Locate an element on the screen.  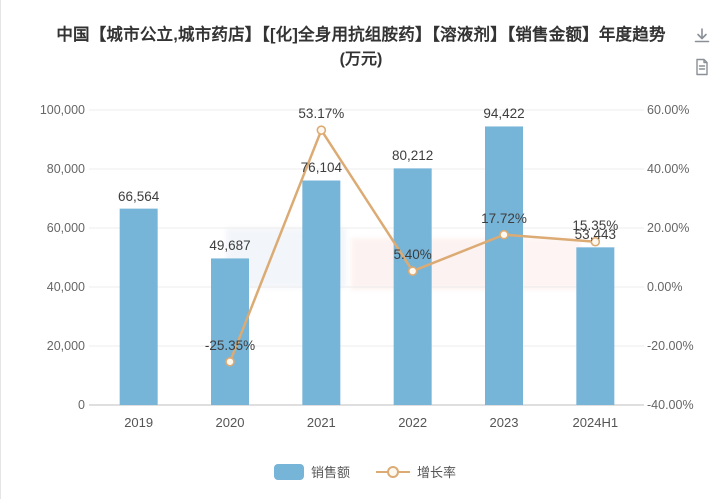
growth-rate-label: 5.40% is located at coordinates (412, 255).